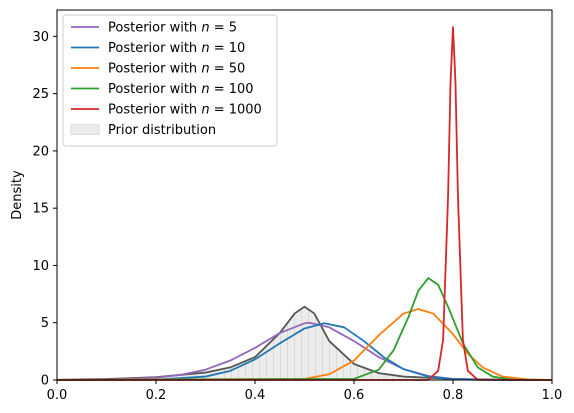  Describe the element at coordinates (40, 94) in the screenshot. I see `y-tick-label: 25` at that location.